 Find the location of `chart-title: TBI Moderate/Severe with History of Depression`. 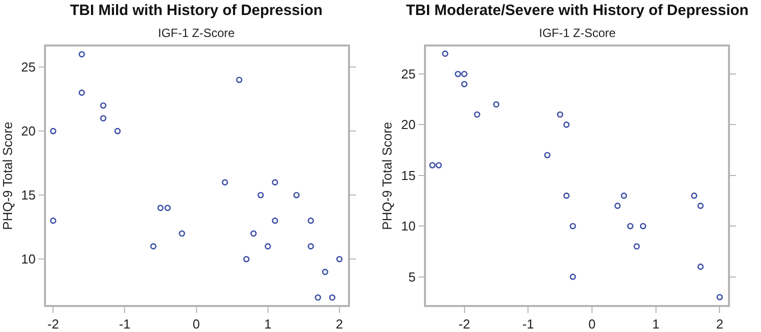

chart-title: TBI Moderate/Severe with History of Depression is located at coordinates (577, 10).